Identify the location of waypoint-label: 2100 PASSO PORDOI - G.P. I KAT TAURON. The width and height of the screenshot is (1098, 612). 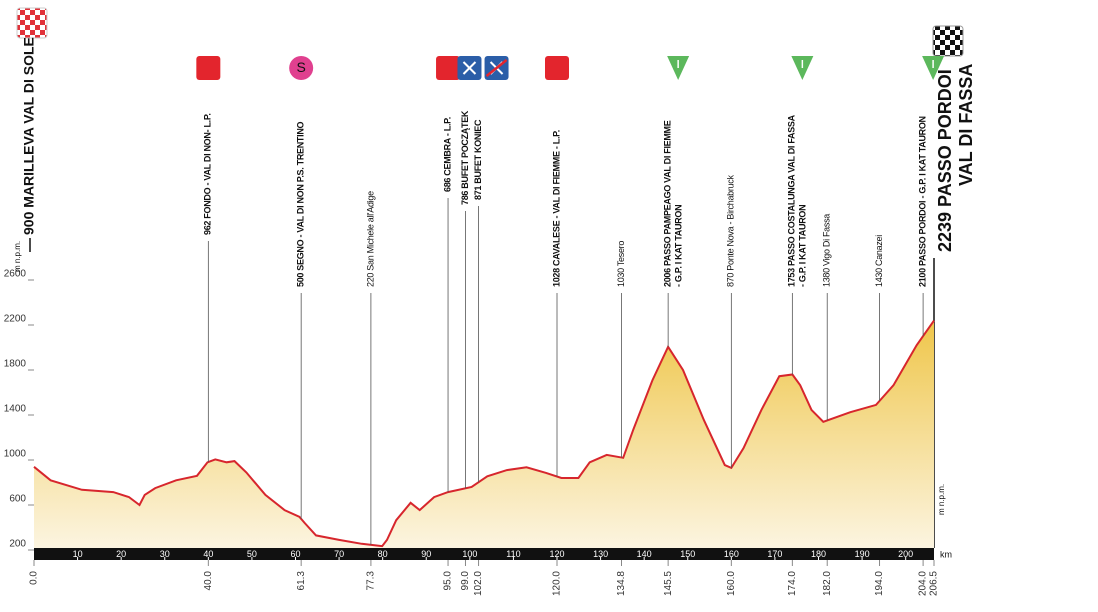
(922, 201).